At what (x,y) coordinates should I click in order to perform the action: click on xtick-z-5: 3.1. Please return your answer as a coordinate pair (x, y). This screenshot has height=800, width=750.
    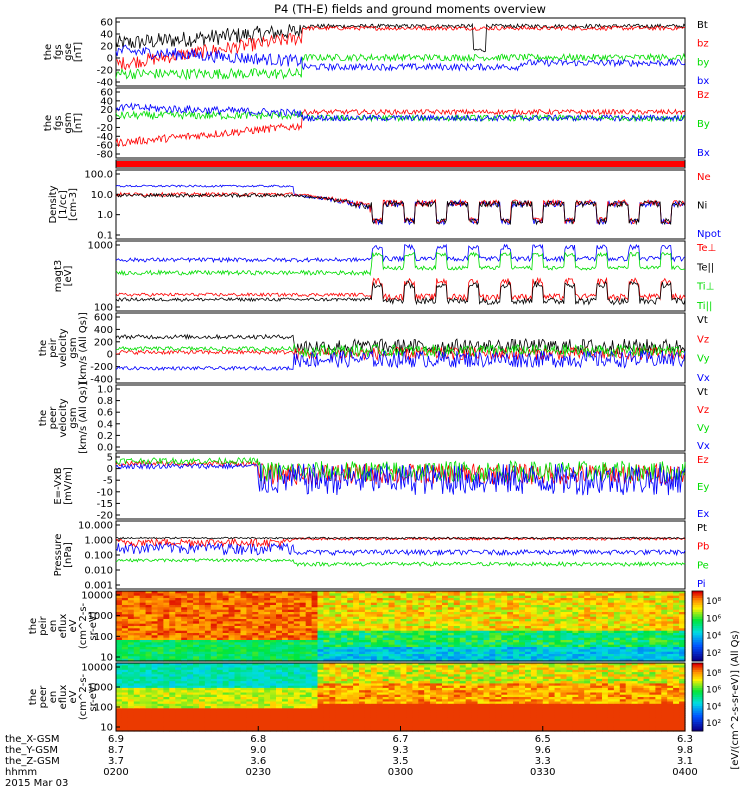
    Looking at the image, I should click on (685, 761).